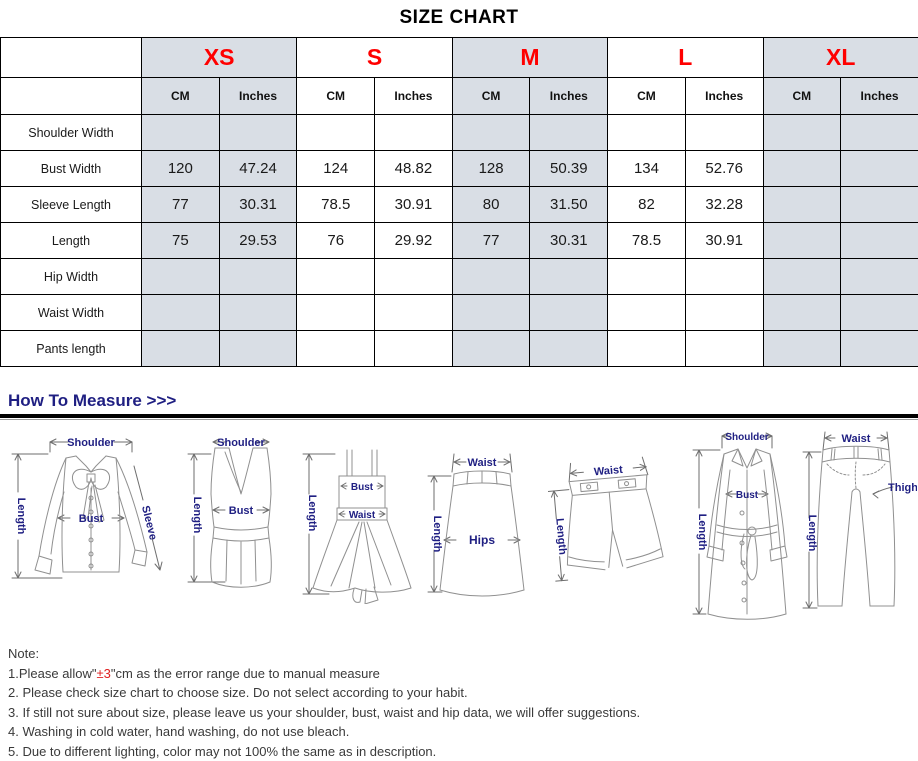 This screenshot has height=761, width=918. I want to click on table-row: Hip Width, so click(459, 277).